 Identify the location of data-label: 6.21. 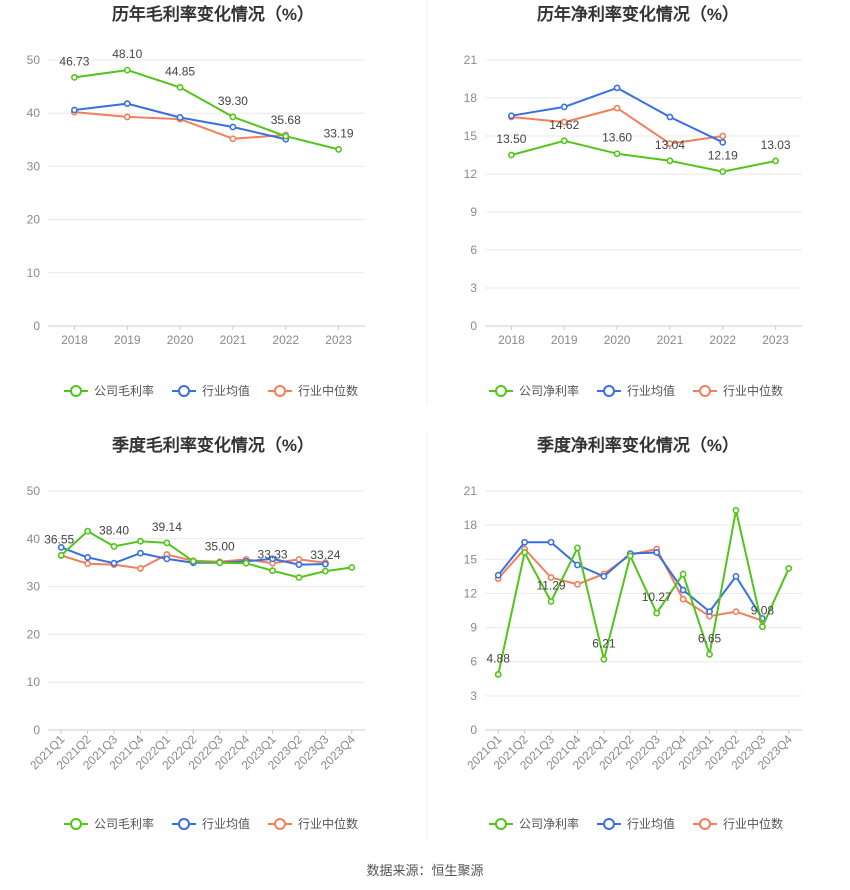
(604, 643).